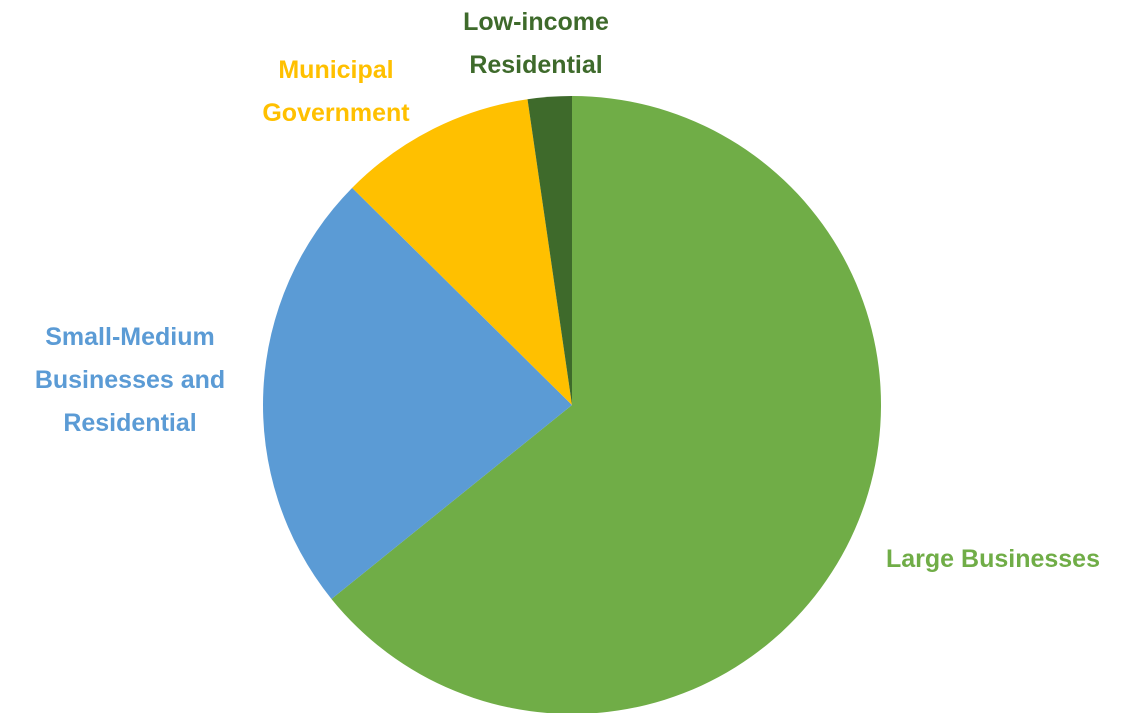  Describe the element at coordinates (336, 113) in the screenshot. I see `pie-label-line: Government` at that location.